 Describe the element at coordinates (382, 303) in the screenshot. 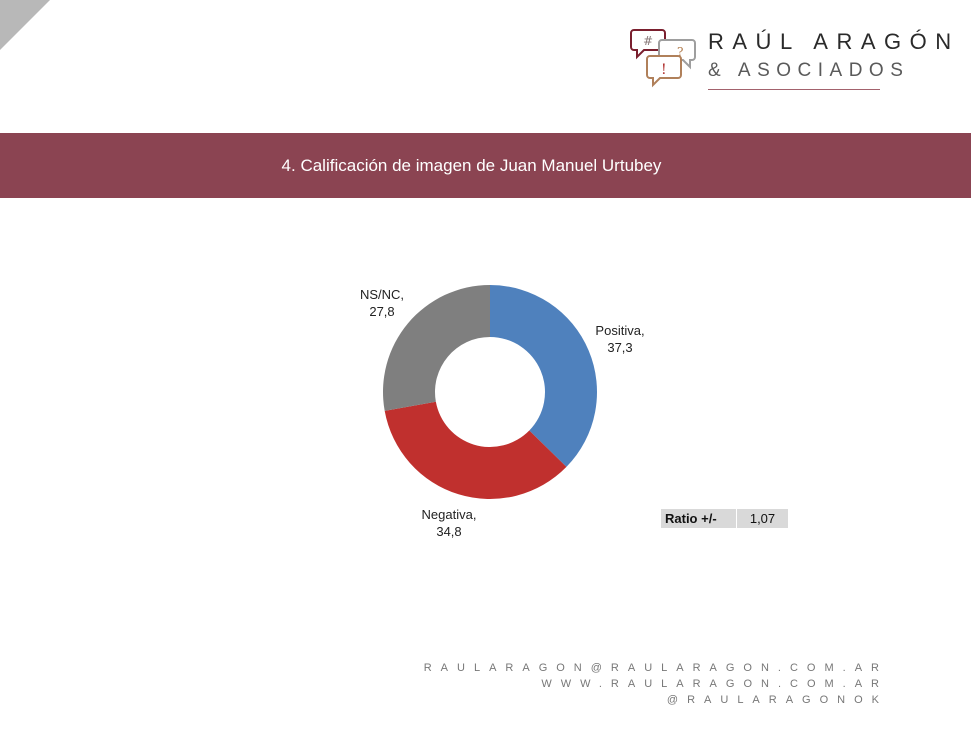

I see `label-nsnc: NS/NC, 27,8` at that location.